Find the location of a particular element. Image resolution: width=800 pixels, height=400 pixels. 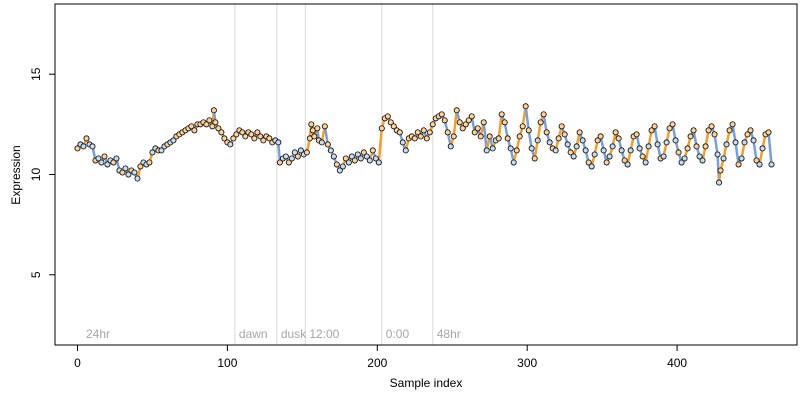

x-axis: 0 100 200 300 400 is located at coordinates (380, 357).